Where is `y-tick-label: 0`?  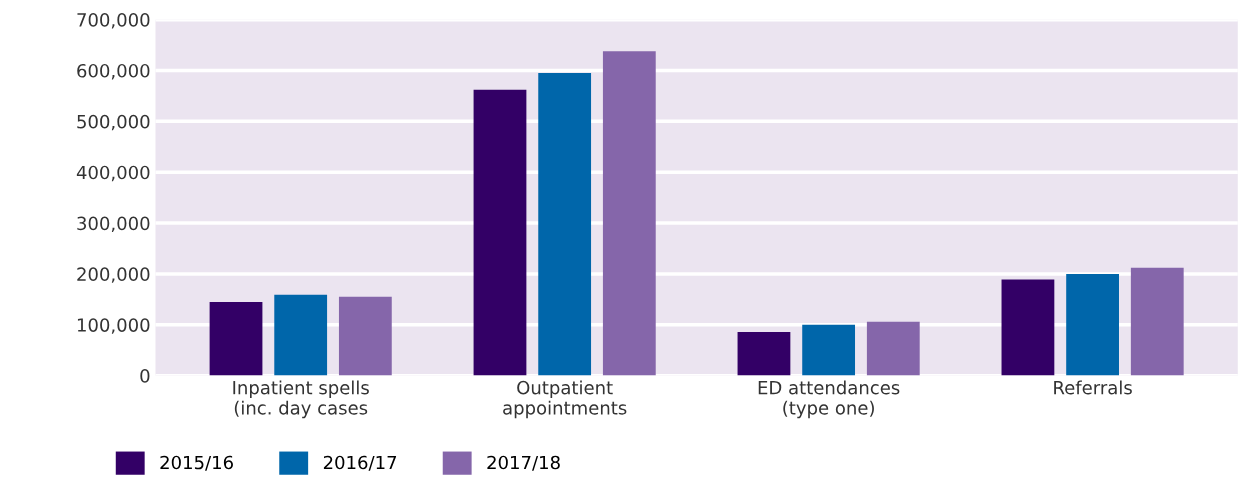
y-tick-label: 0 is located at coordinates (145, 376).